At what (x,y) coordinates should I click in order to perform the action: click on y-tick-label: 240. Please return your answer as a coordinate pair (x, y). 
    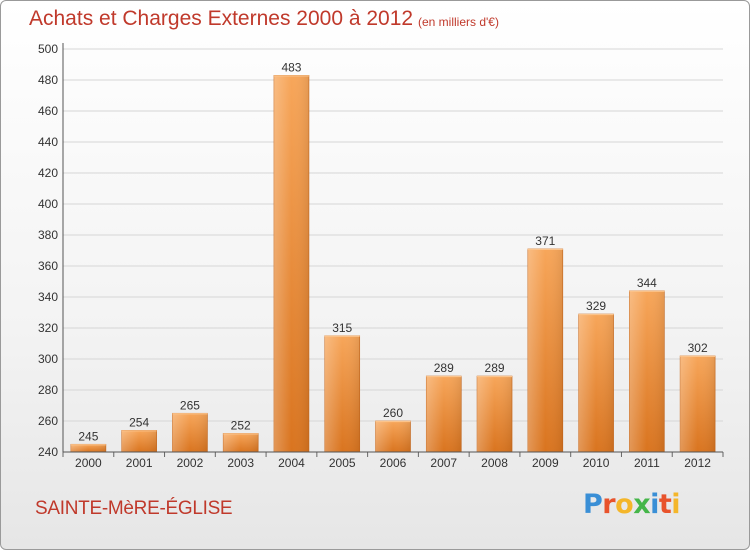
    Looking at the image, I should click on (48, 452).